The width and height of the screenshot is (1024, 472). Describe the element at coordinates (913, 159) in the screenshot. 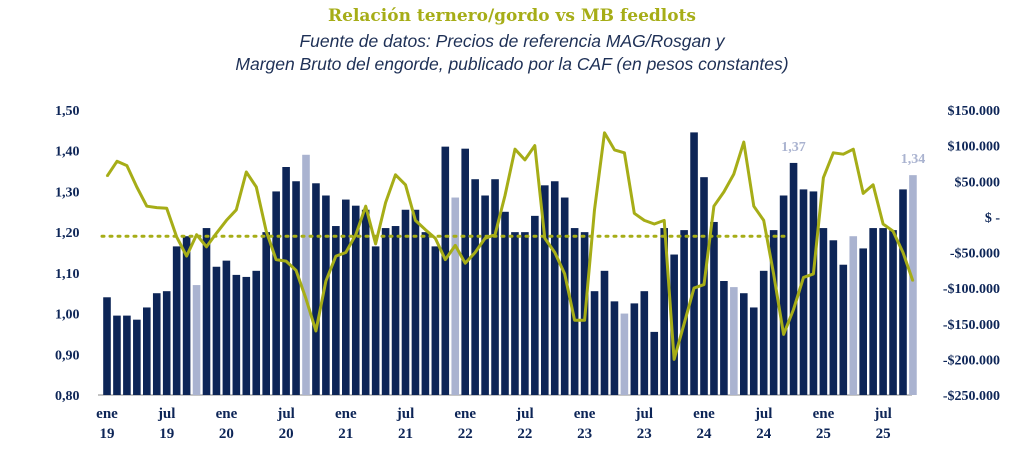

I see `data-label: 1,34` at that location.